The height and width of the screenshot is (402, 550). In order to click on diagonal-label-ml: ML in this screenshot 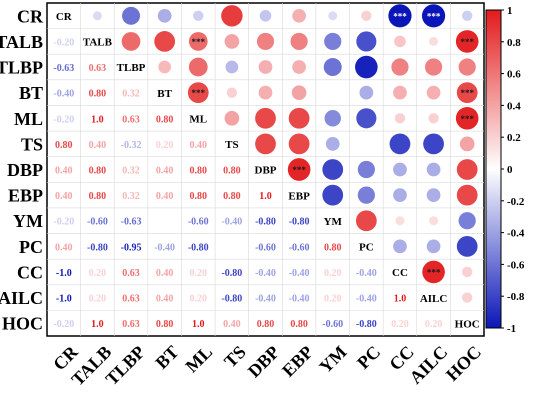, I will do `click(198, 119)`.